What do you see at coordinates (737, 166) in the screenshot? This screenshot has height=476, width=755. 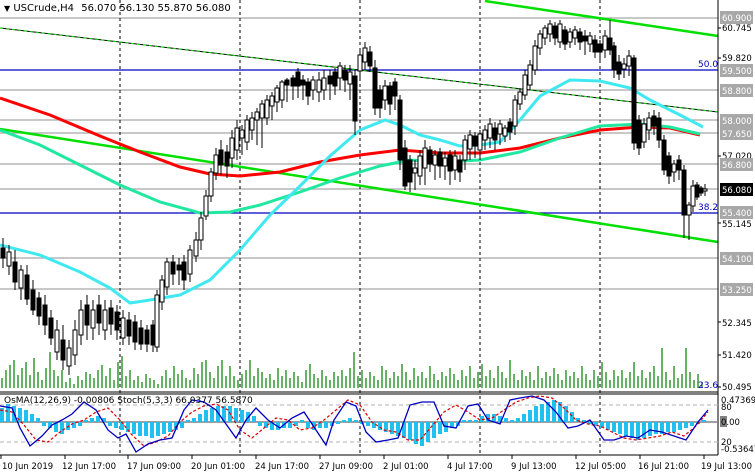 I see `tag-56800: 56.800` at bounding box center [737, 166].